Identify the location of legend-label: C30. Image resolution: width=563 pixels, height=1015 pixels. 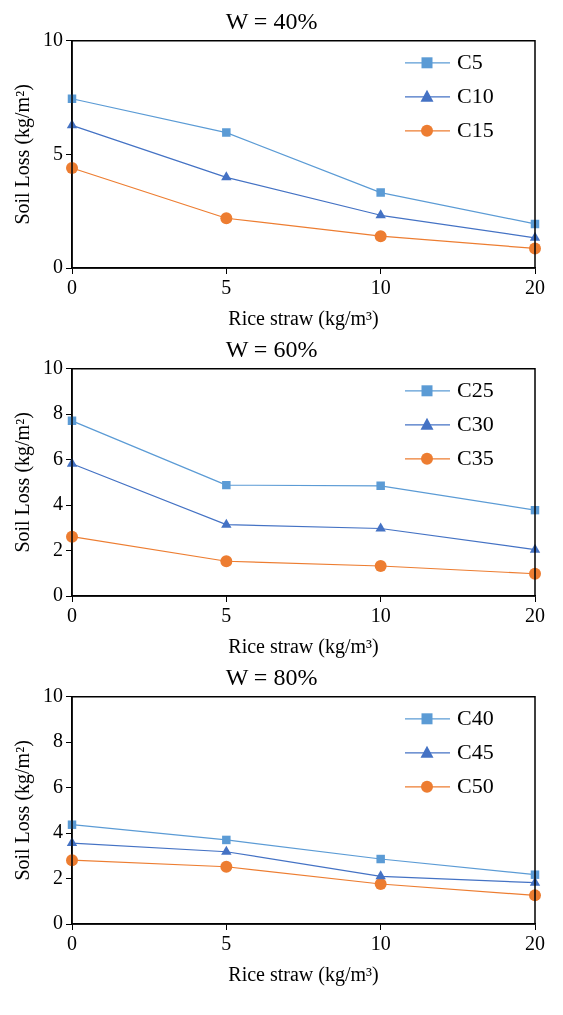
(475, 423).